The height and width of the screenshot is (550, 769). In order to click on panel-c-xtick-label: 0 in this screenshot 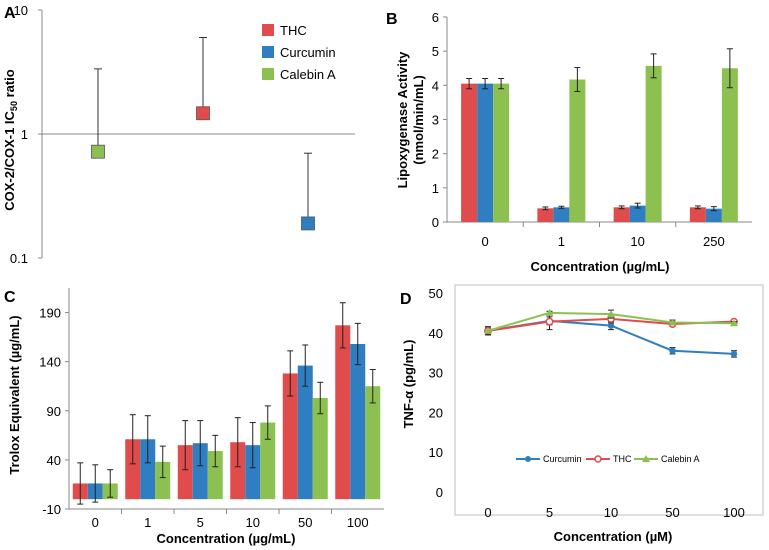, I will do `click(95, 522)`.